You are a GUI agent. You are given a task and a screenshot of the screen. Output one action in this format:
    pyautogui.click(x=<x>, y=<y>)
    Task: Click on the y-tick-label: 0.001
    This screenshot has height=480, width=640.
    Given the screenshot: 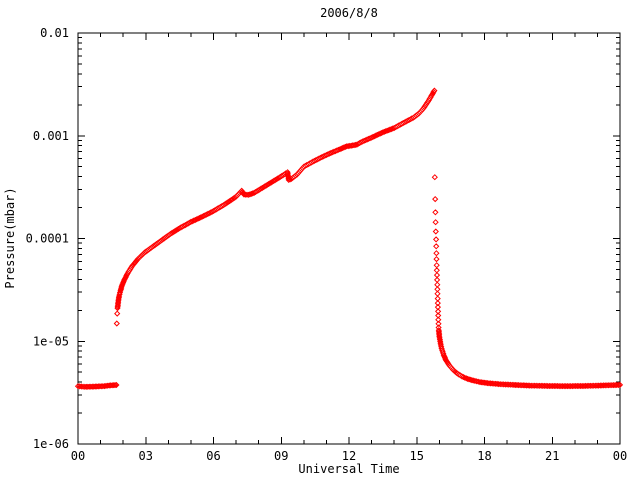 What is the action you would take?
    pyautogui.click(x=51, y=136)
    